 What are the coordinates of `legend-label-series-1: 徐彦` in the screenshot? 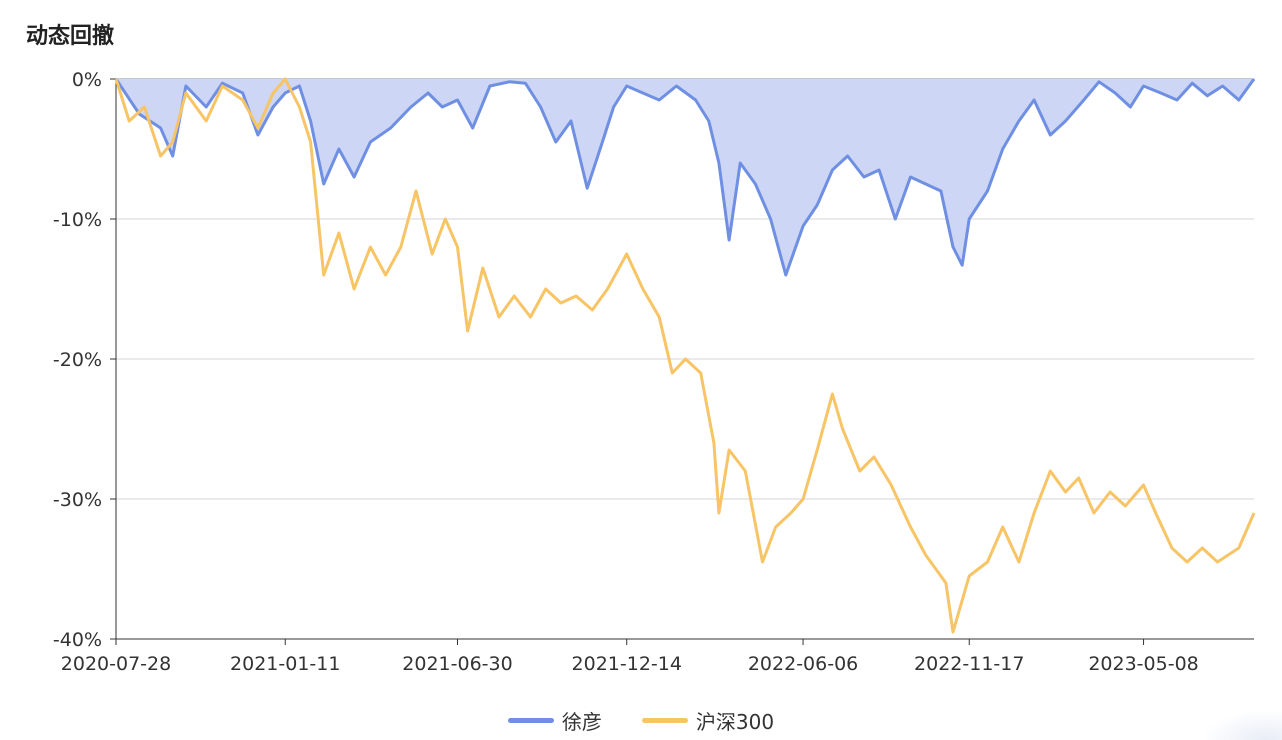 It's located at (581, 722).